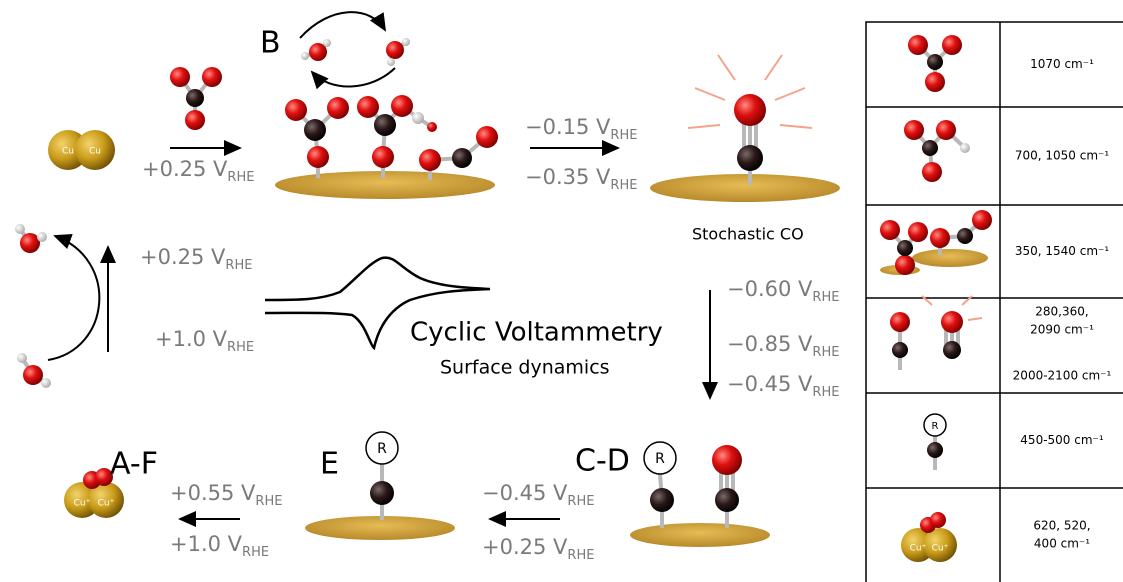 Image resolution: width=1123 pixels, height=582 pixels. Describe the element at coordinates (536, 333) in the screenshot. I see `caption: Cyclic Voltammetry` at that location.